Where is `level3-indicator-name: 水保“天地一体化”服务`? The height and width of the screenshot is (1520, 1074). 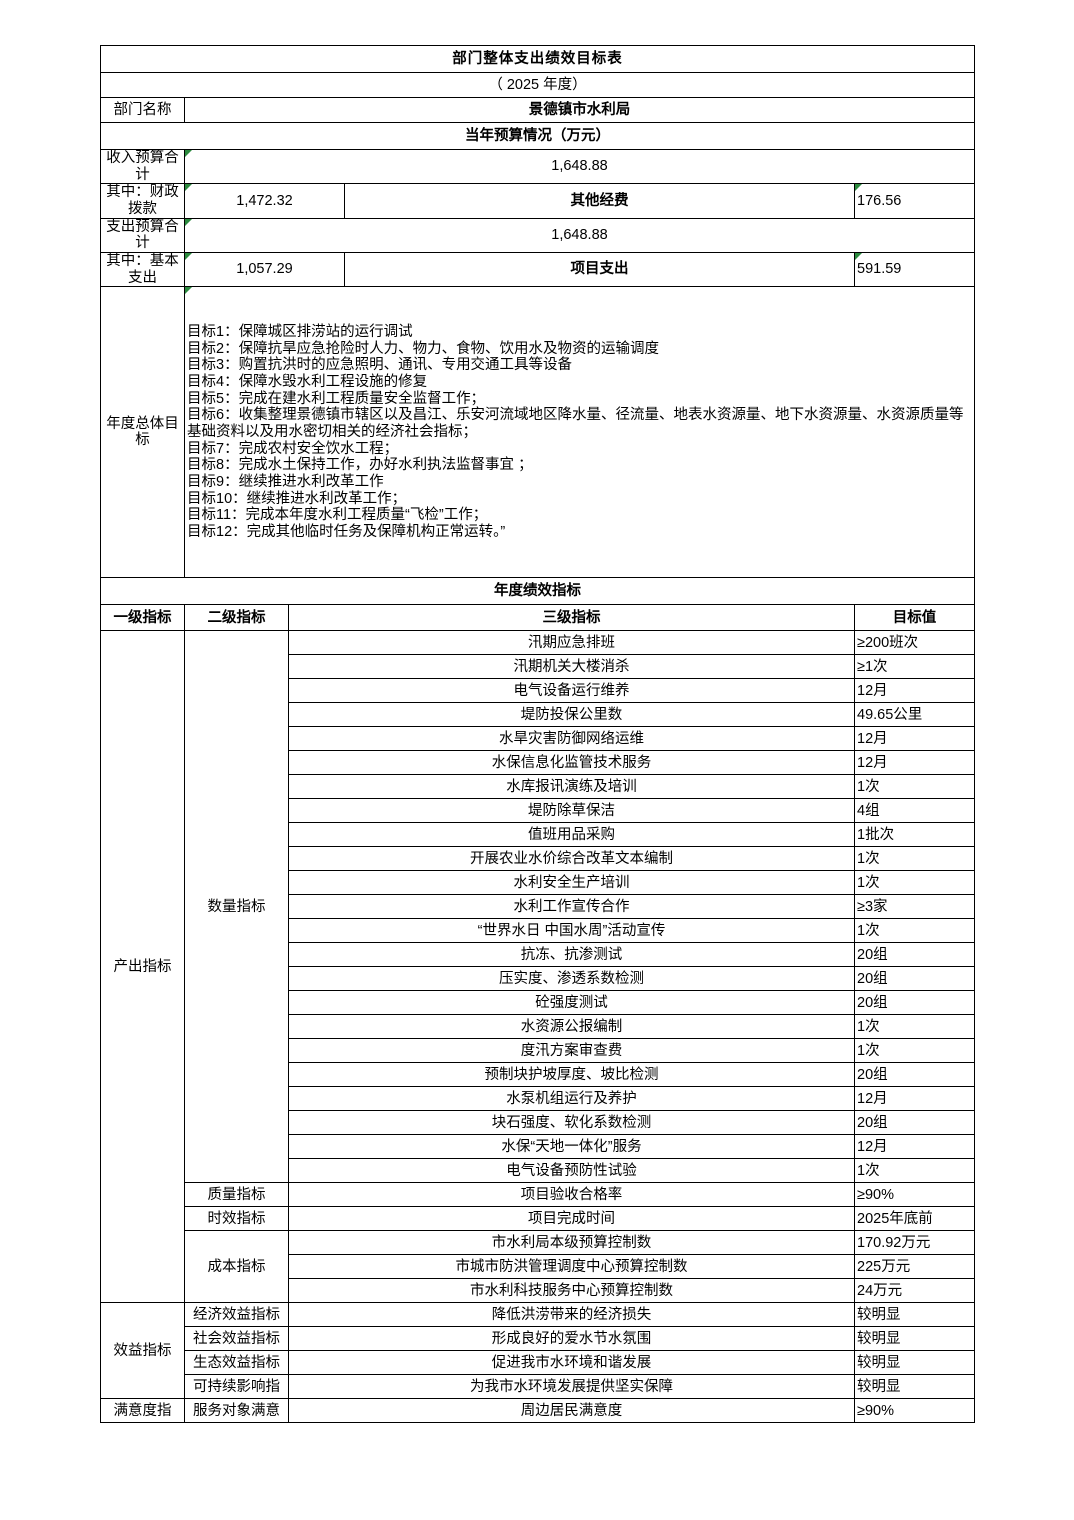
level3-indicator-name: 水保“天地一体化”服务 is located at coordinates (571, 1147).